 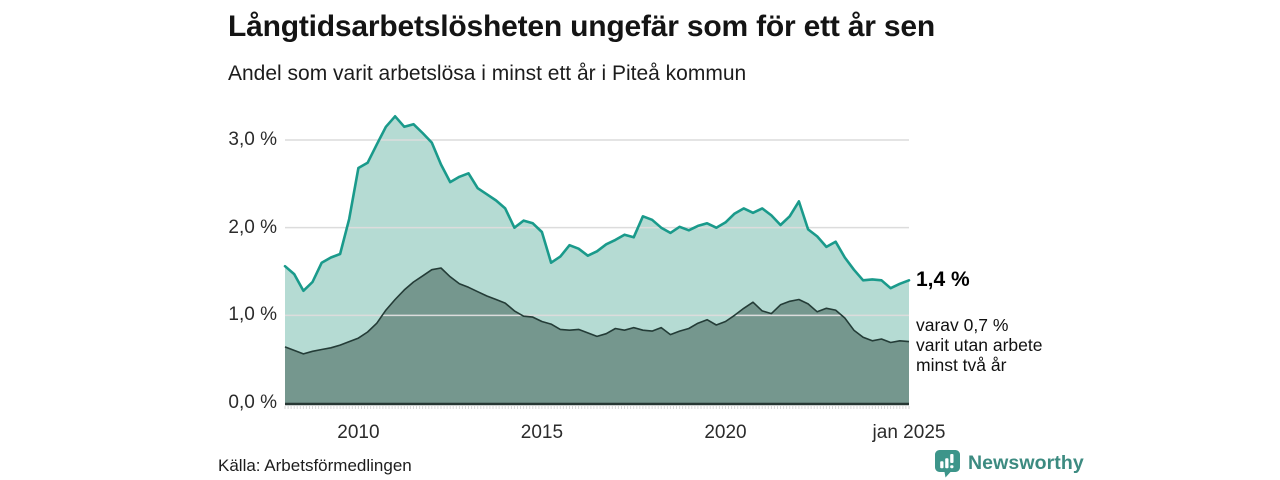 I want to click on source-note: Källa: Arbetsförmedlingen, so click(x=315, y=465).